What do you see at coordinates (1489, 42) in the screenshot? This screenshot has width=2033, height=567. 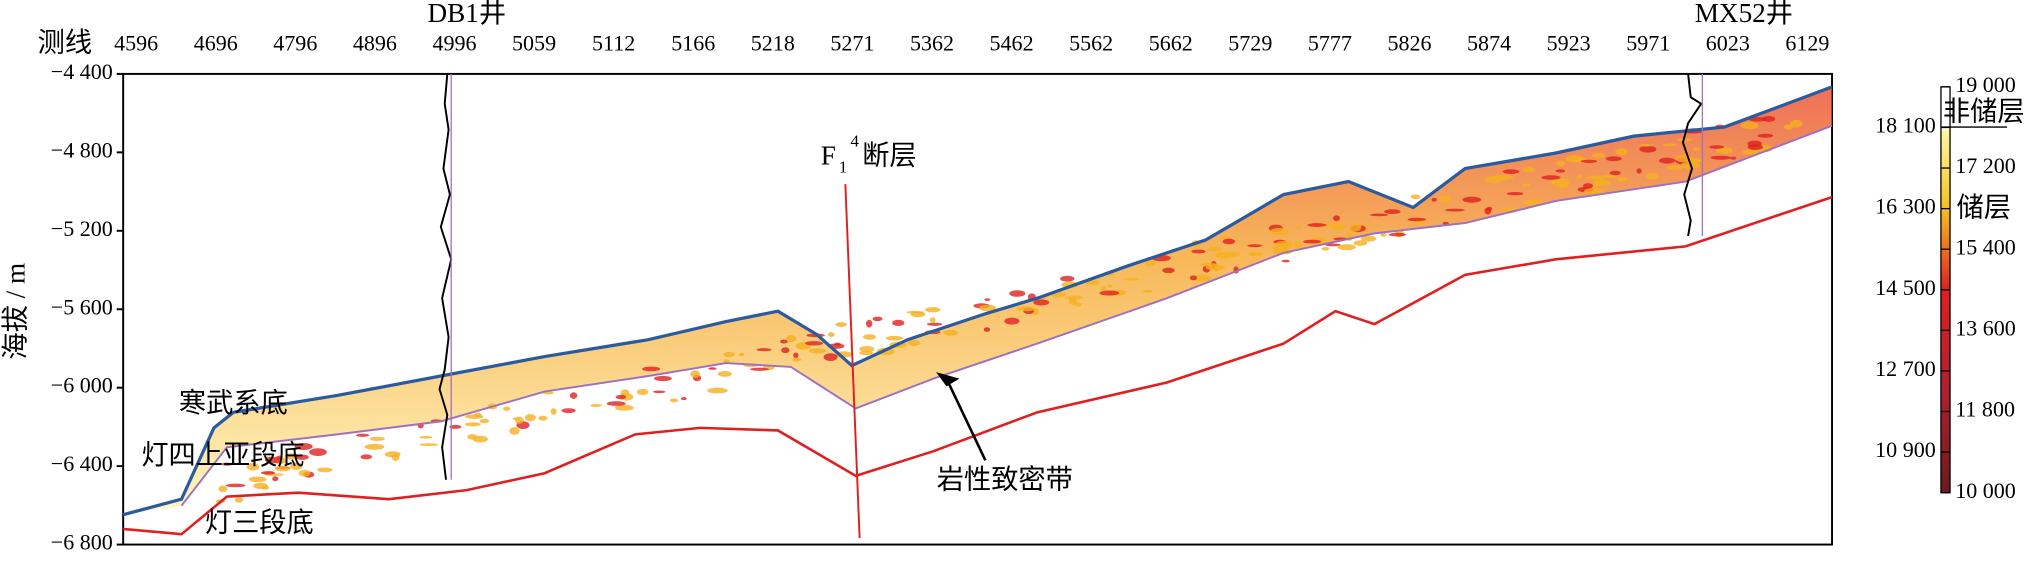 I see `x-tick-label: 5874` at bounding box center [1489, 42].